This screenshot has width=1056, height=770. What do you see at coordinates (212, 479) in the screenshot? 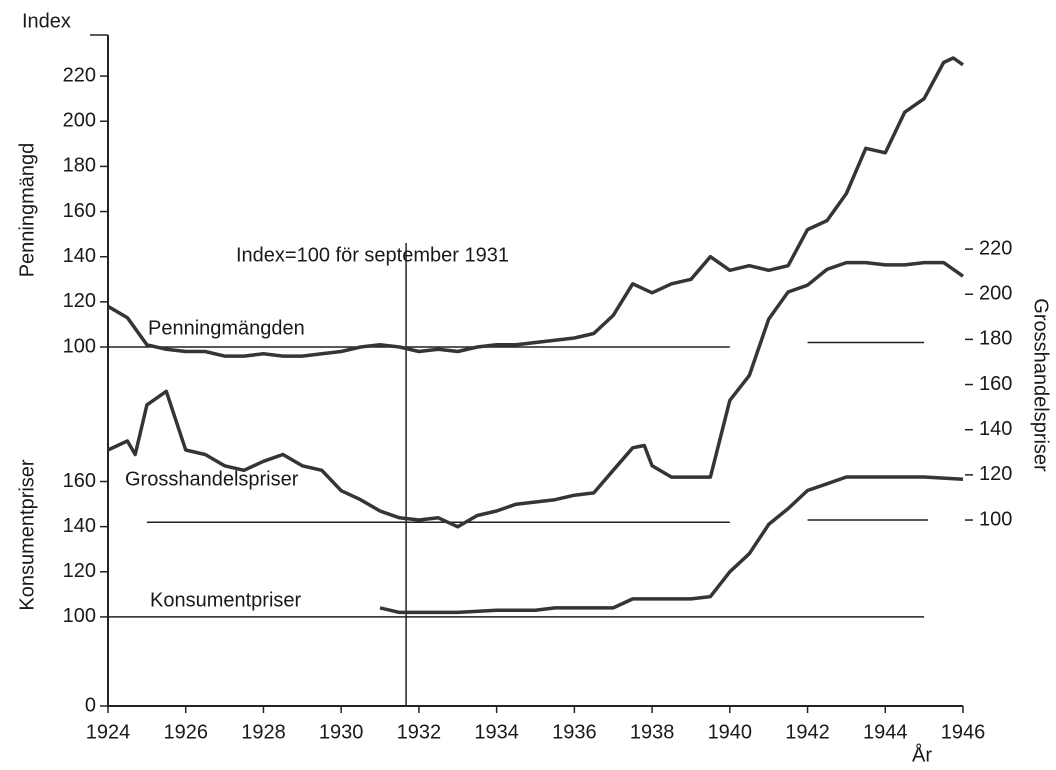
I see `series-label: Grosshandelspriser` at bounding box center [212, 479].